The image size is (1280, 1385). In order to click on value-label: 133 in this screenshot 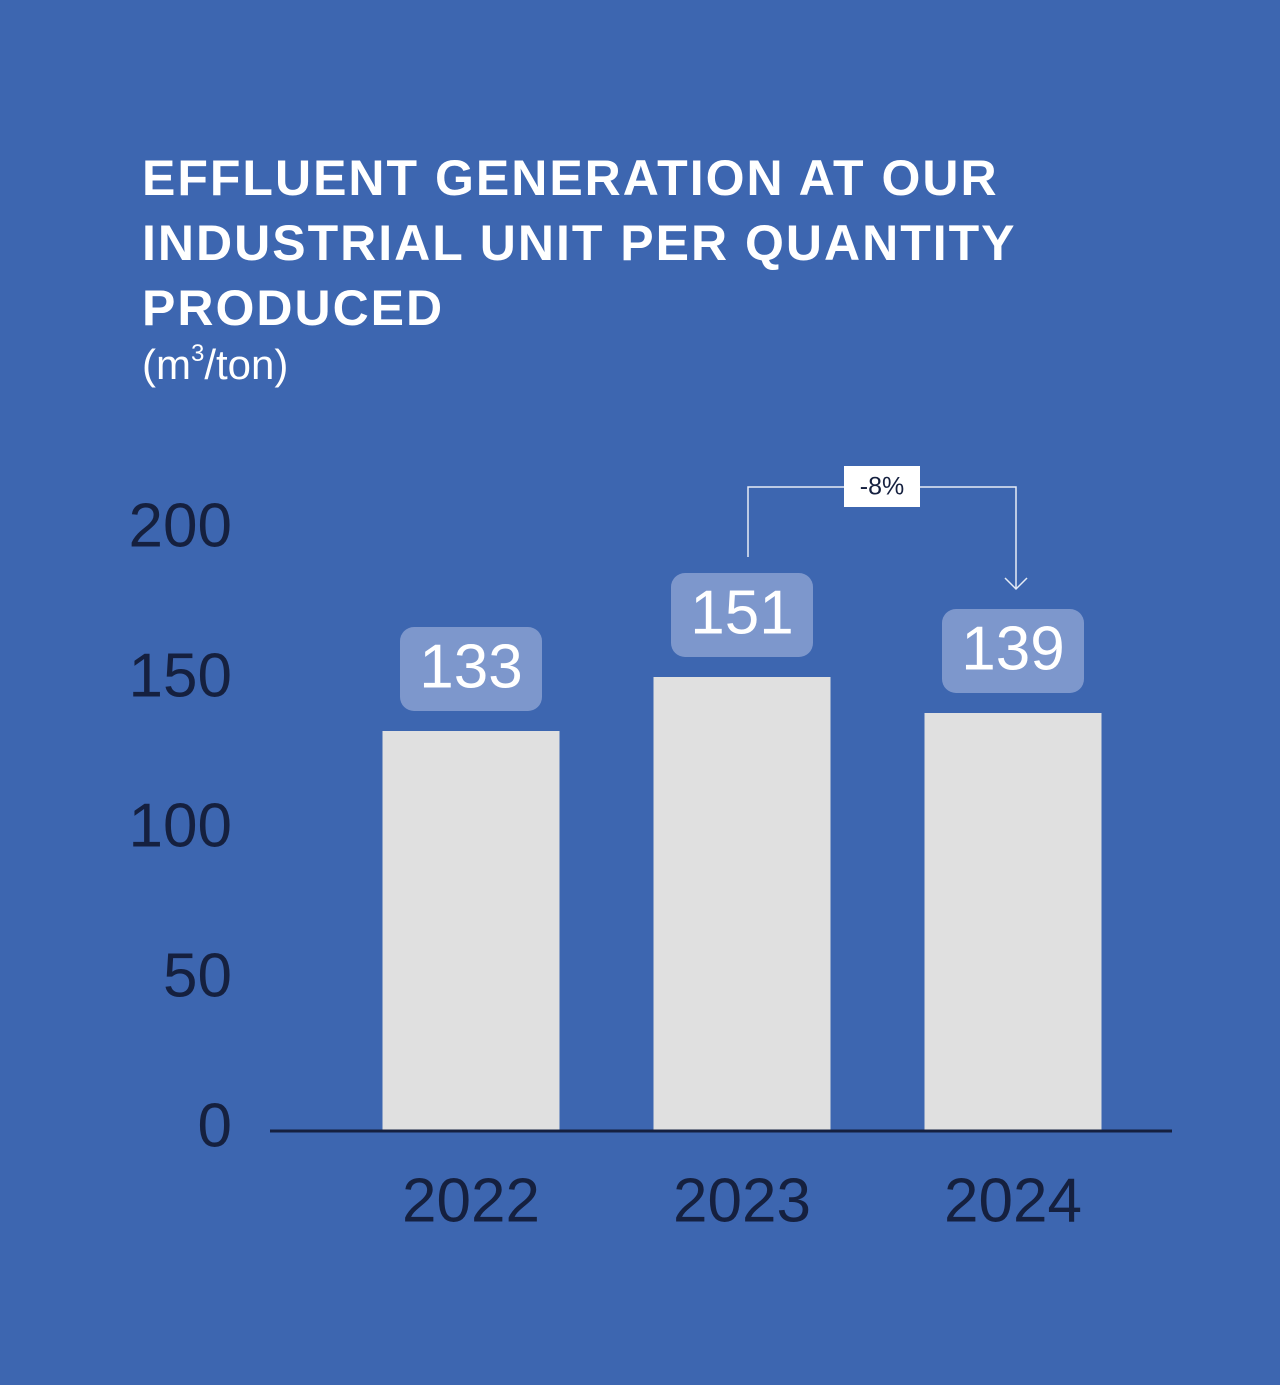, I will do `click(470, 666)`.